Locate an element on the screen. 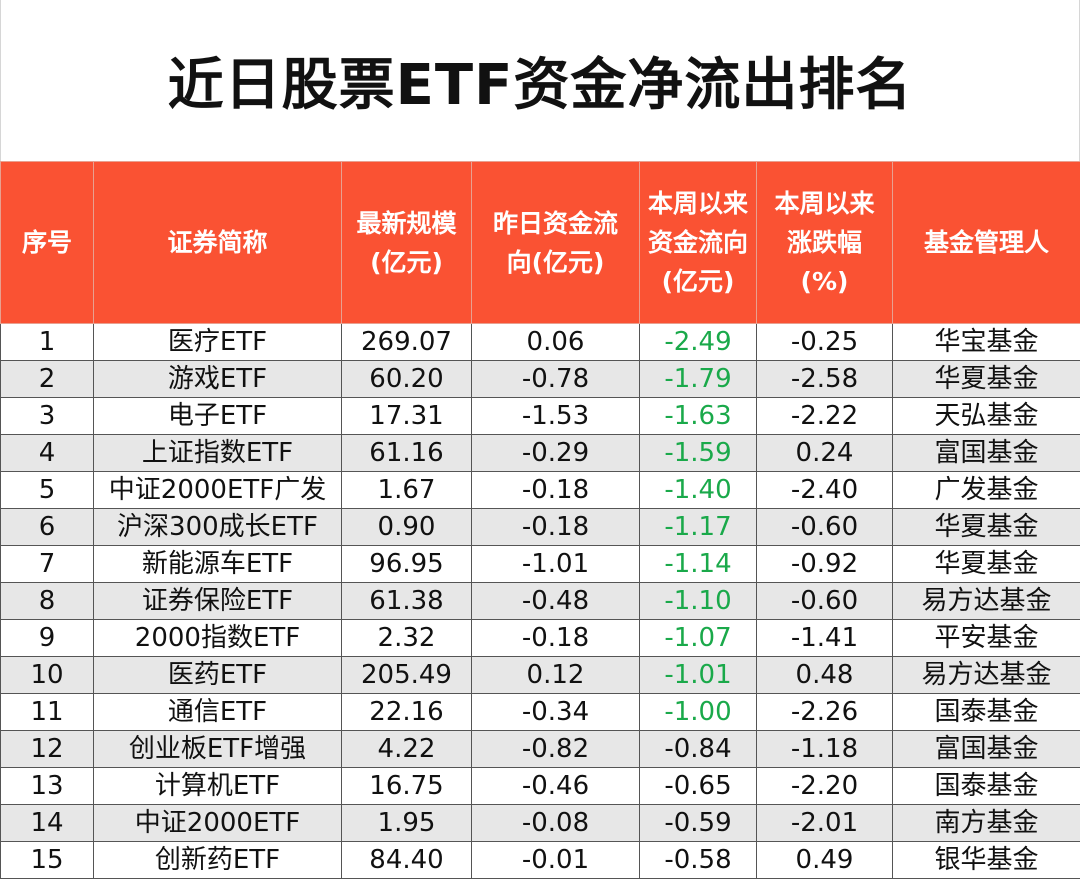  row-index-cell: 14 is located at coordinates (47, 823).